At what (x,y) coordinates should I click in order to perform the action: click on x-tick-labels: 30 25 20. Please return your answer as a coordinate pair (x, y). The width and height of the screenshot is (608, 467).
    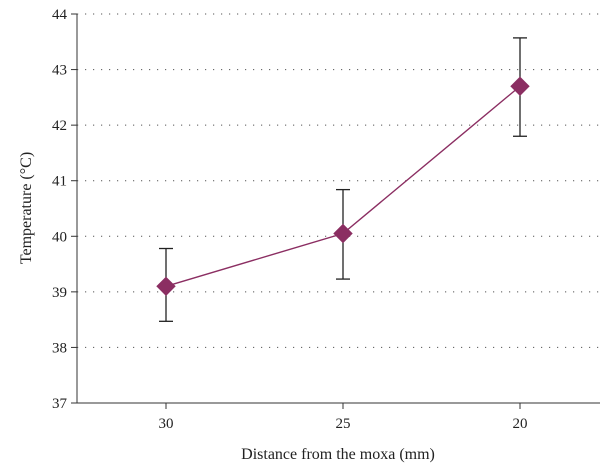
    Looking at the image, I should click on (343, 417).